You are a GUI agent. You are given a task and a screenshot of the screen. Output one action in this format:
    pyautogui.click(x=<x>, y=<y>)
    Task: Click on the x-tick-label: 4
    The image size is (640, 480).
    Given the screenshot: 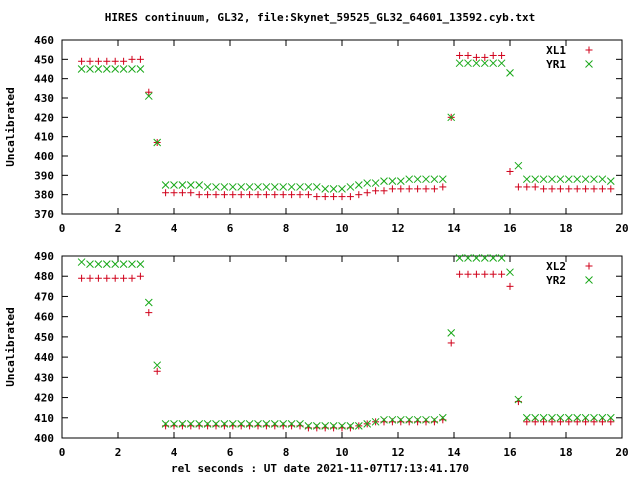 What is the action you would take?
    pyautogui.click(x=174, y=228)
    